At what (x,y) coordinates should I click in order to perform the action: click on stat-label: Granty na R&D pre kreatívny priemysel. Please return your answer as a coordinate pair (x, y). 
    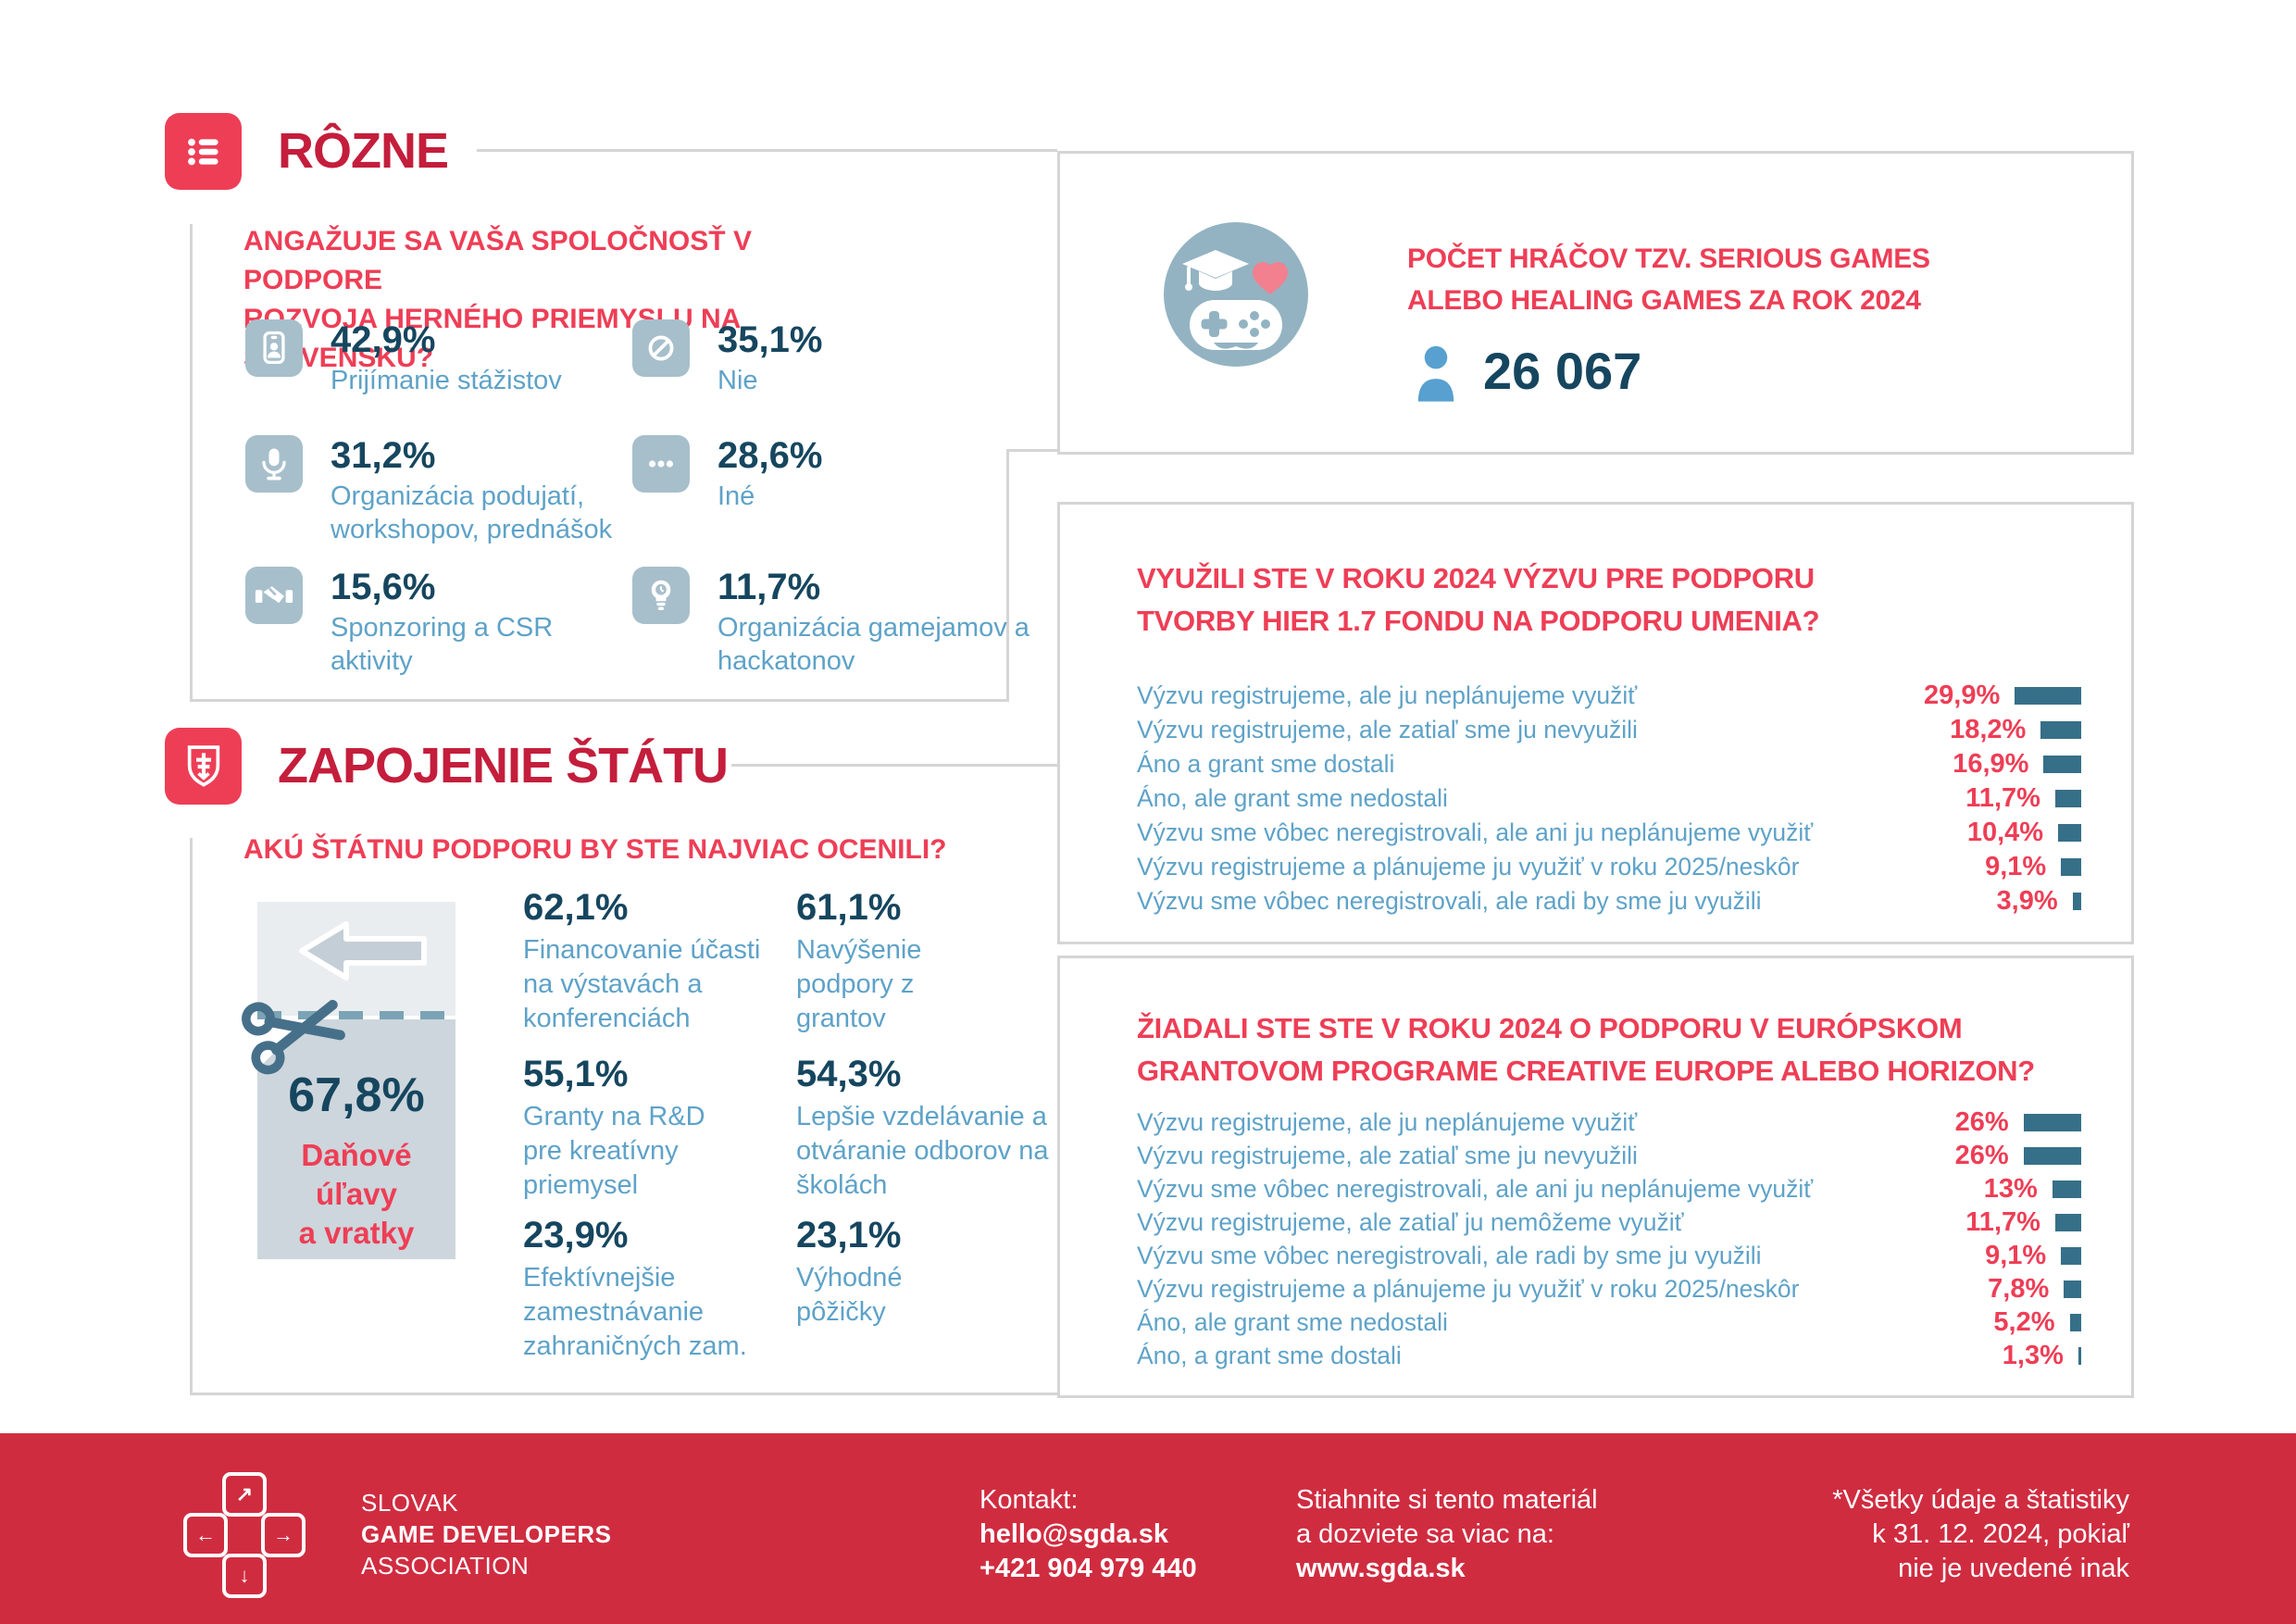
    Looking at the image, I should click on (614, 1151).